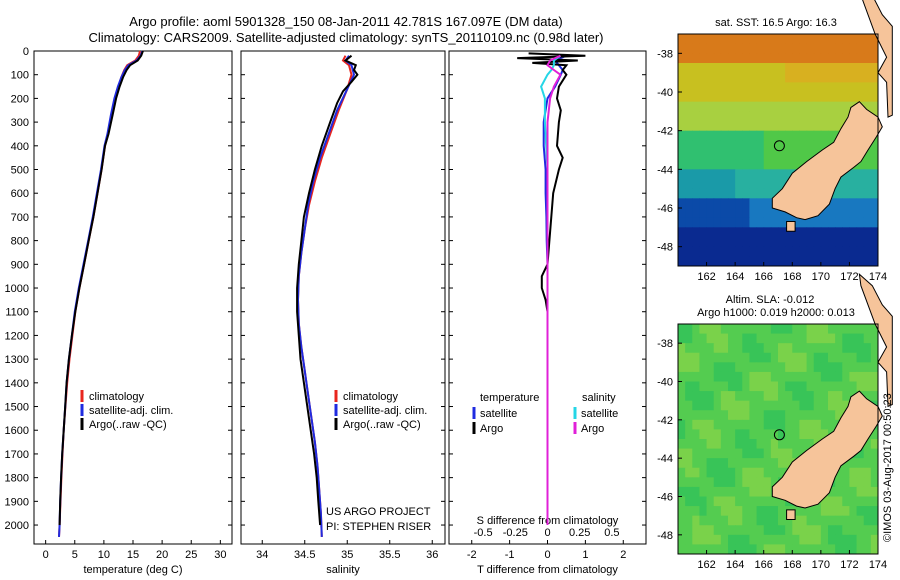 This screenshot has height=580, width=900. Describe the element at coordinates (17, 502) in the screenshot. I see `y-tick-label: 1900` at that location.